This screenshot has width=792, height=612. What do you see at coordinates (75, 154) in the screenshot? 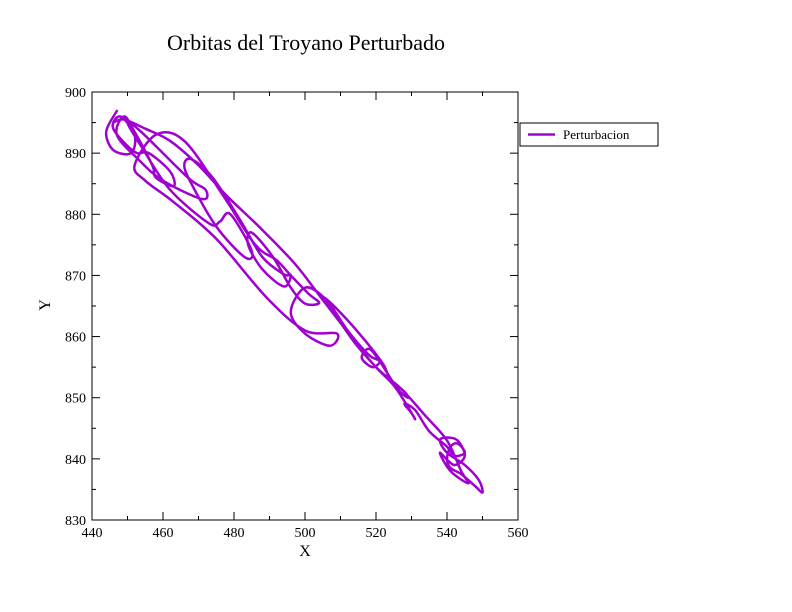
I see `y-tick-label: 890` at bounding box center [75, 154].